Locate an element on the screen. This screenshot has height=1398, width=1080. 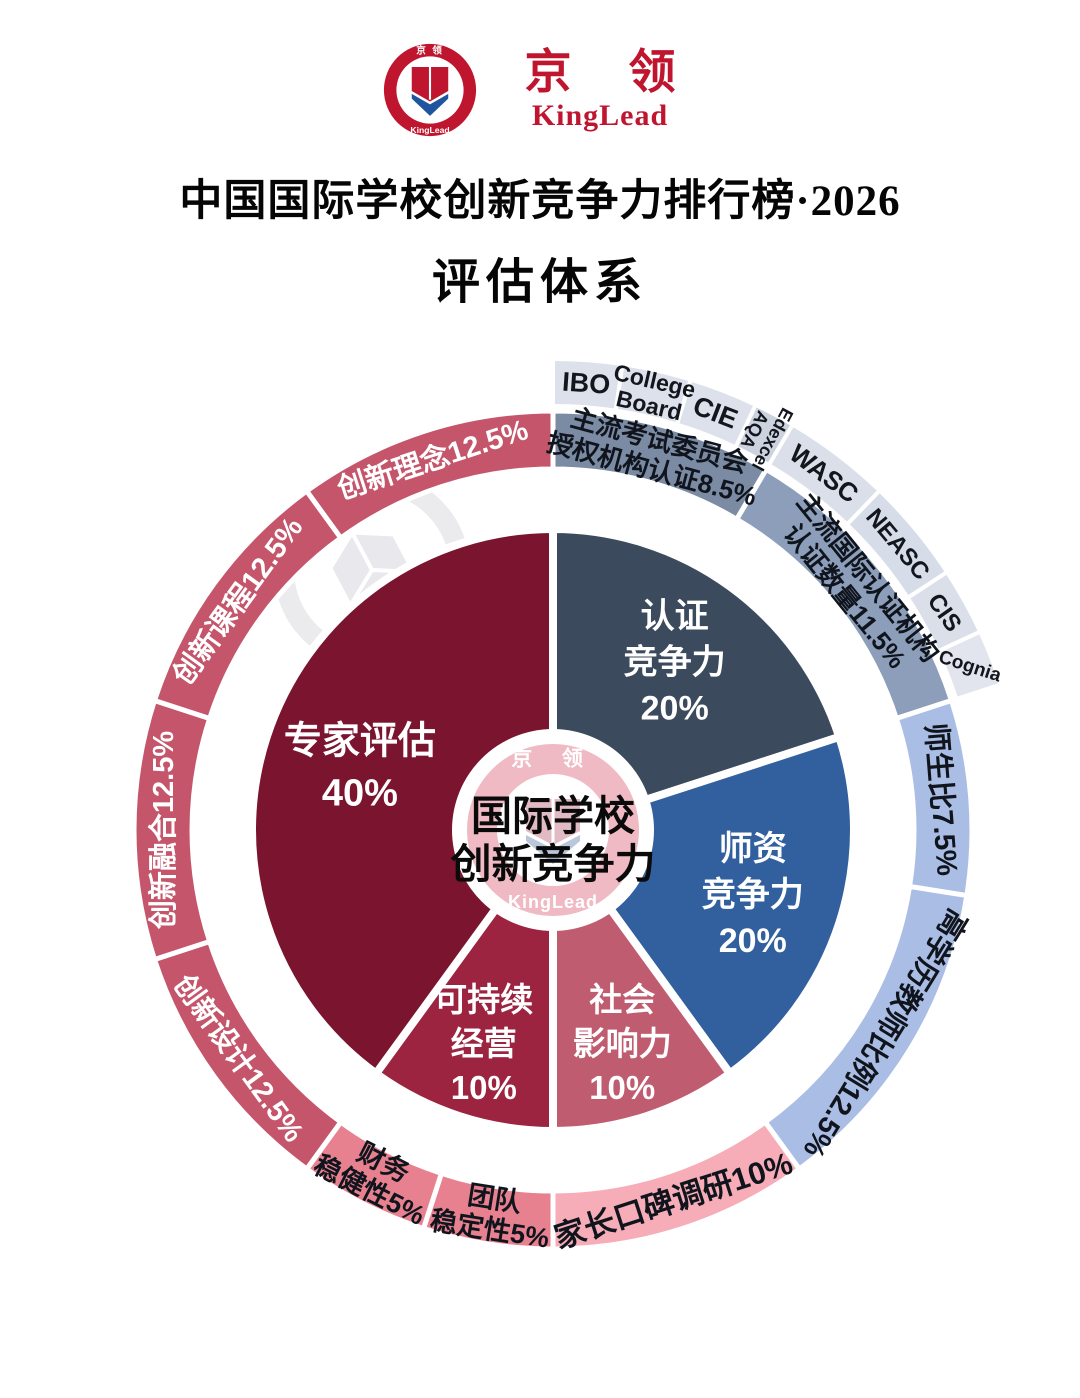
center-hub: 京 领 KingLead 国际学校创新竞争力 is located at coordinates (553, 830).